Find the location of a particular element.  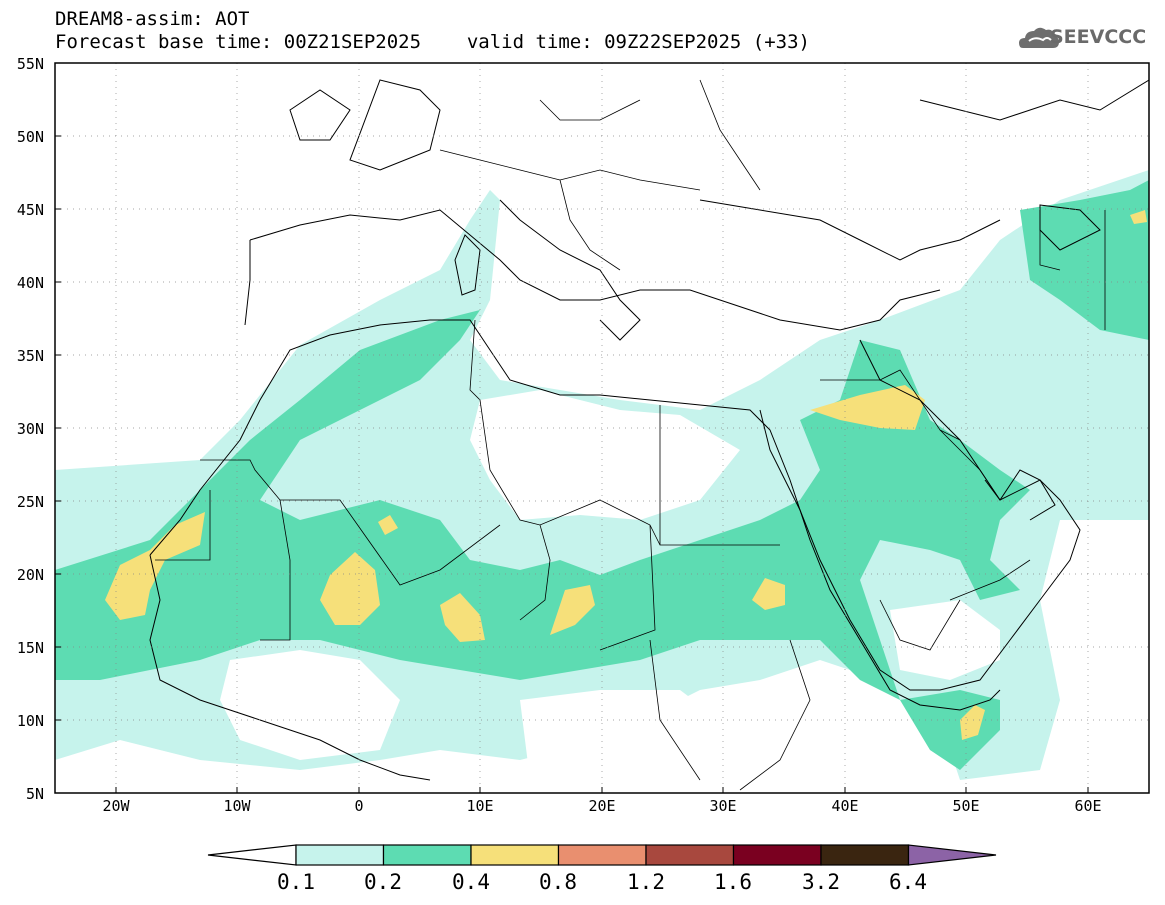

lat-label: 45N is located at coordinates (30, 210).